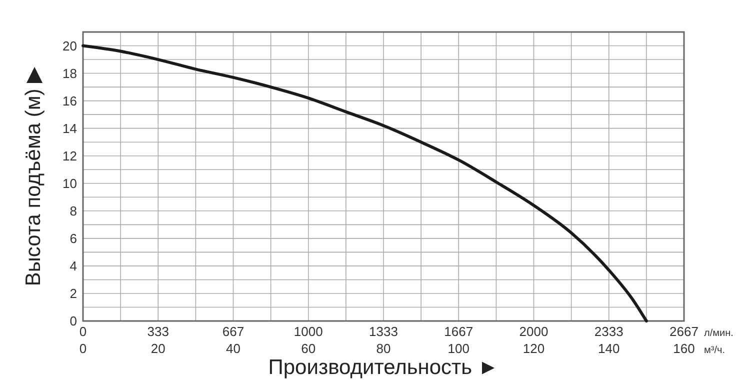  I want to click on x-tick-label: 60, so click(308, 348).